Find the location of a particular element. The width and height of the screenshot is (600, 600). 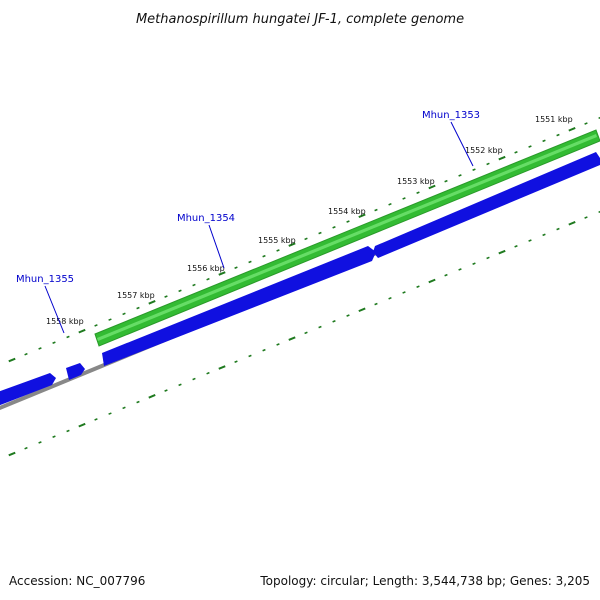

scale-label: 1555 kbp is located at coordinates (277, 240).